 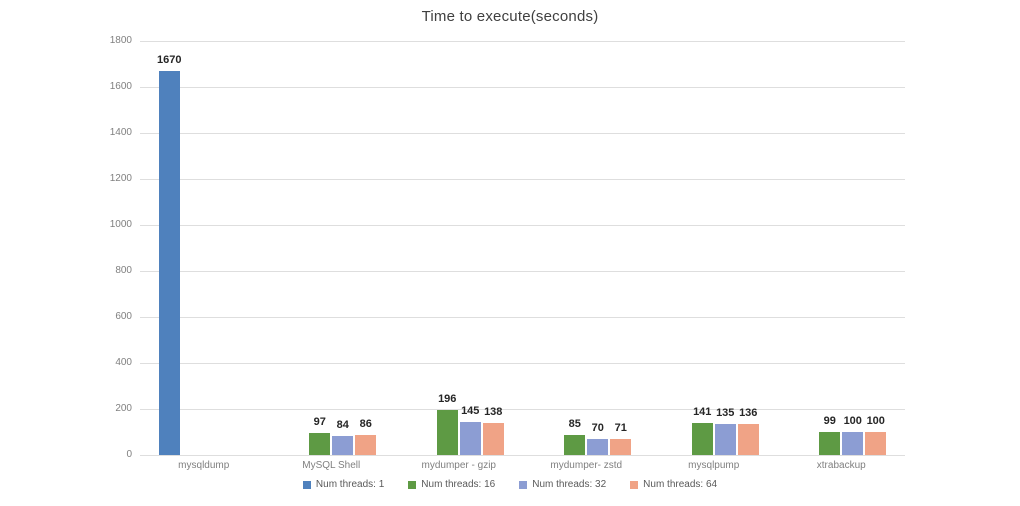 What do you see at coordinates (725, 413) in the screenshot?
I see `bar-value-label: 135` at bounding box center [725, 413].